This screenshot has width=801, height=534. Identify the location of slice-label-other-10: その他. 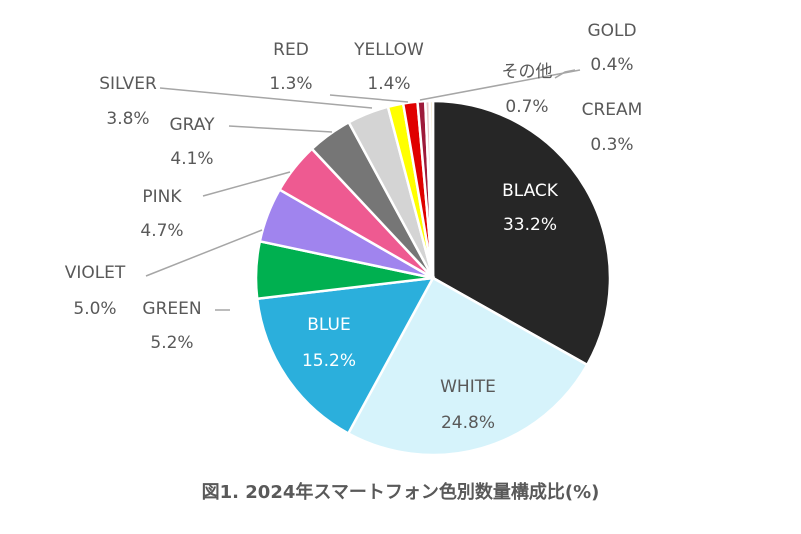
(527, 72).